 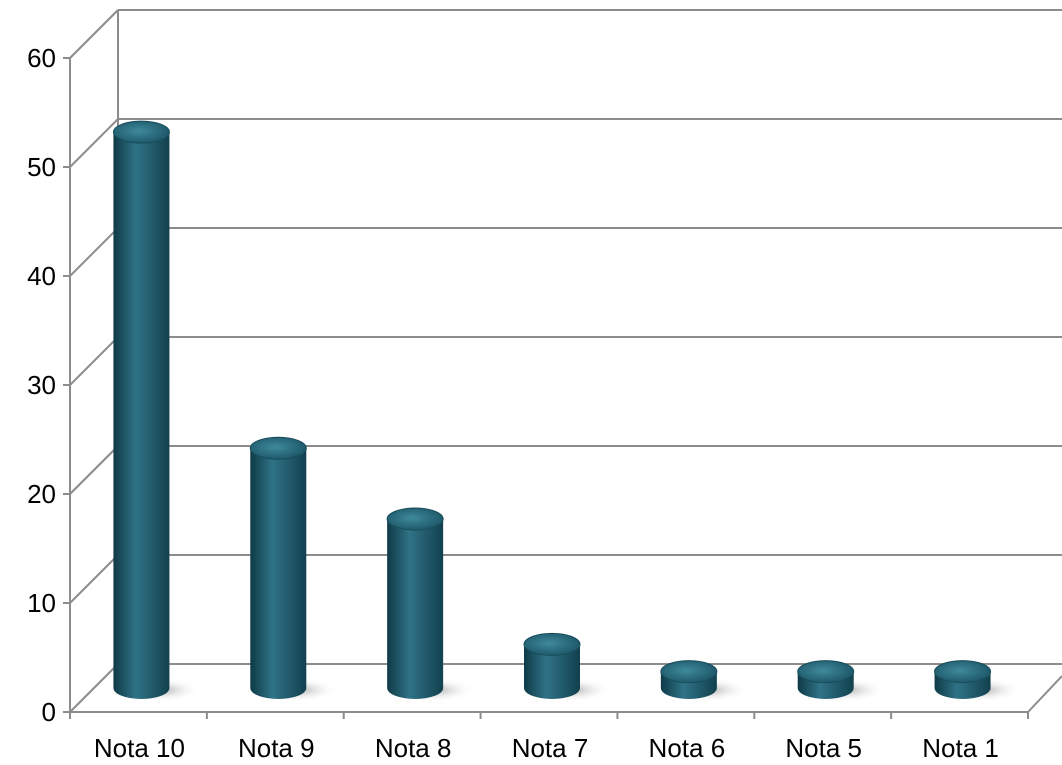 I want to click on x-category-label: Nota 1, so click(x=960, y=748).